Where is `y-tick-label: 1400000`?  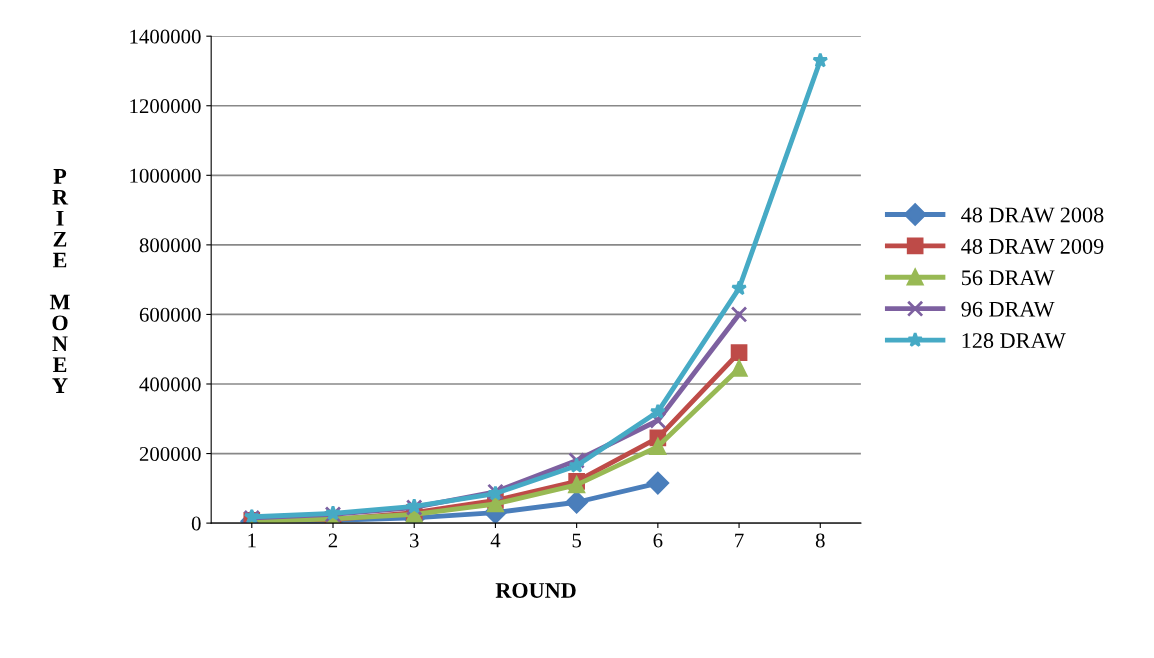 y-tick-label: 1400000 is located at coordinates (165, 36).